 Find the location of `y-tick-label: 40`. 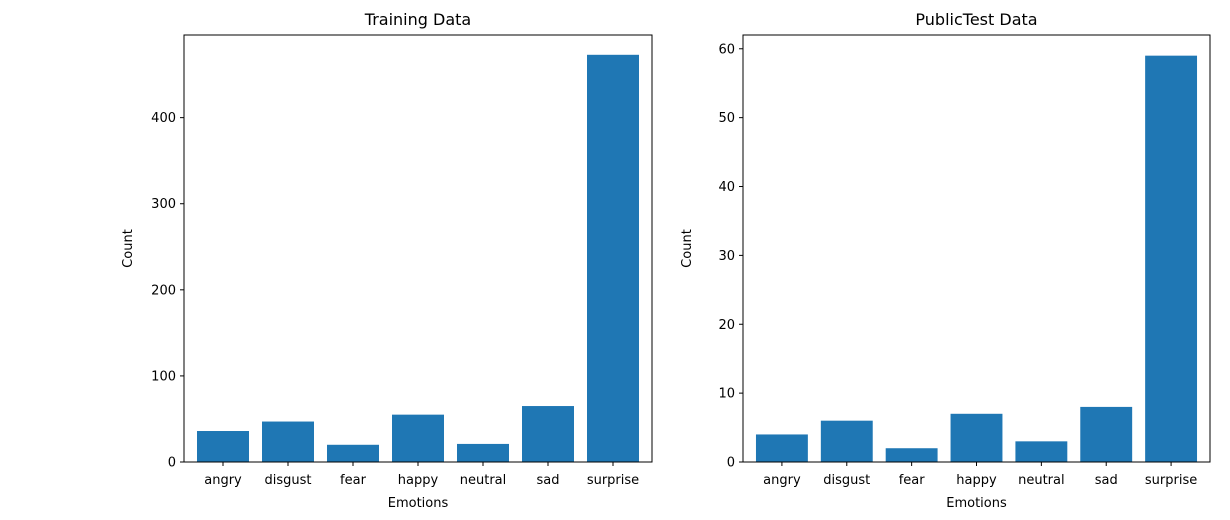

y-tick-label: 40 is located at coordinates (726, 187).